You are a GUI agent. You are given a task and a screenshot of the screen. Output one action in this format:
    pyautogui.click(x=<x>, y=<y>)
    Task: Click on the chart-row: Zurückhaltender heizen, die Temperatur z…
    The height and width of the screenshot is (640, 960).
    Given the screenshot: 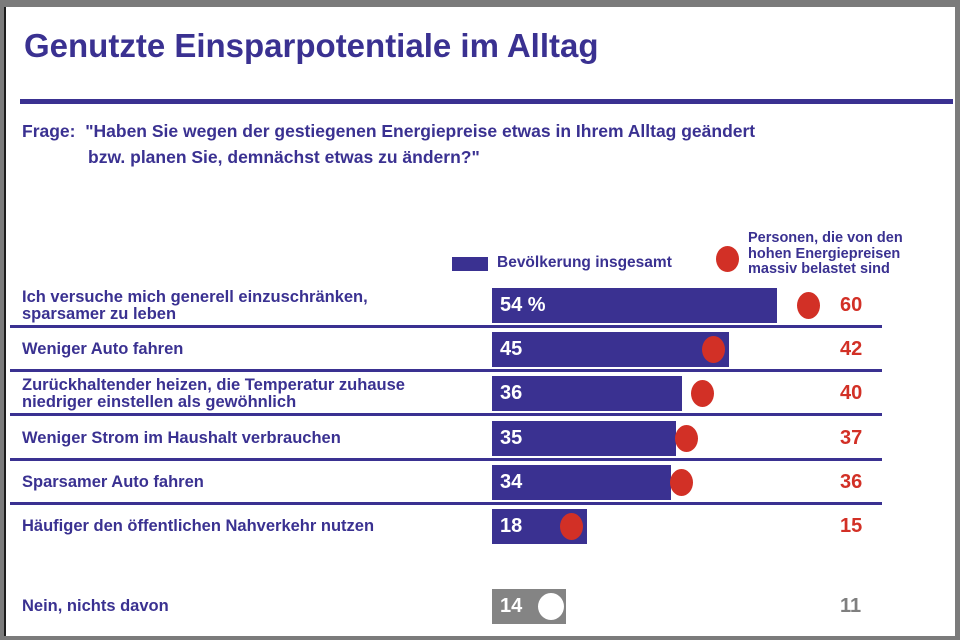 What is the action you would take?
    pyautogui.click(x=480, y=398)
    